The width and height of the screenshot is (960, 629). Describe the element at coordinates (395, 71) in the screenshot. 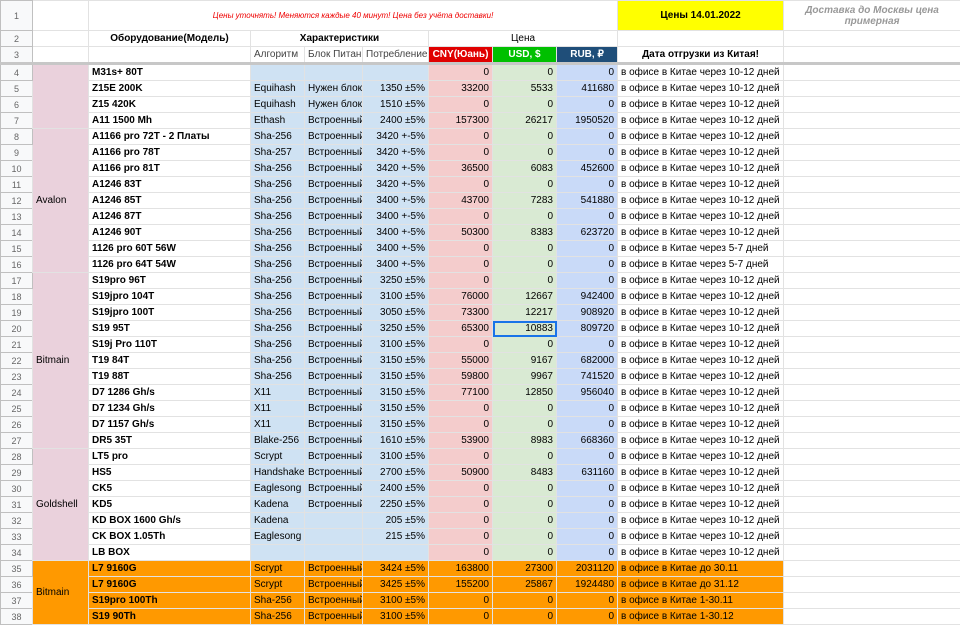

I see `power` at that location.